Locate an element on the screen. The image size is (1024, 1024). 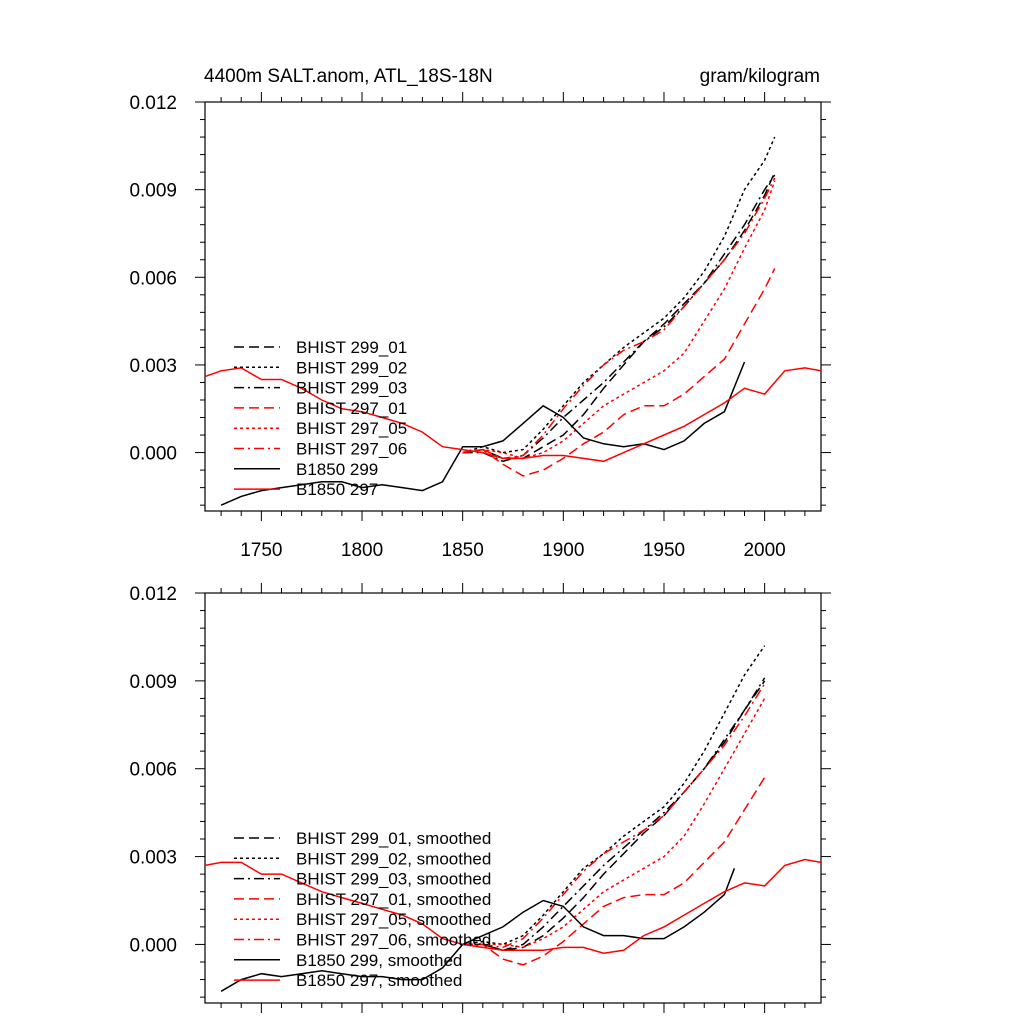
legend-label: B1850 299 is located at coordinates (337, 469).